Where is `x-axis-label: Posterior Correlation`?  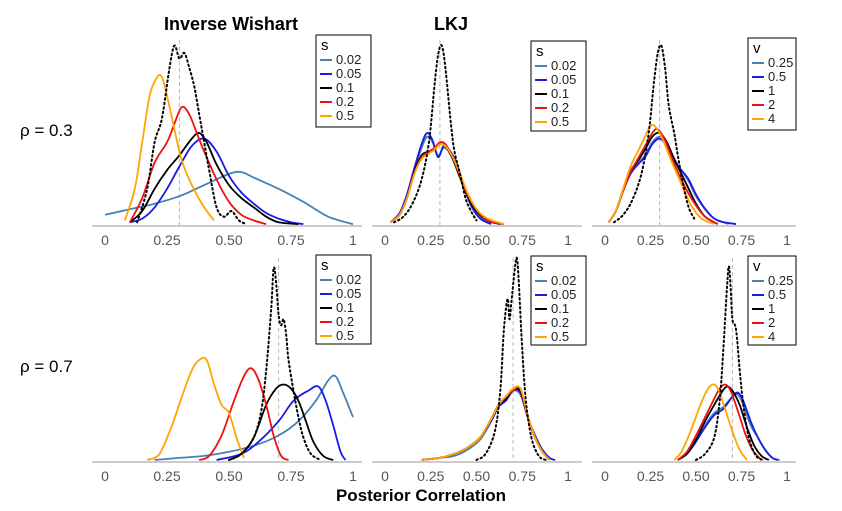
x-axis-label: Posterior Correlation is located at coordinates (421, 495).